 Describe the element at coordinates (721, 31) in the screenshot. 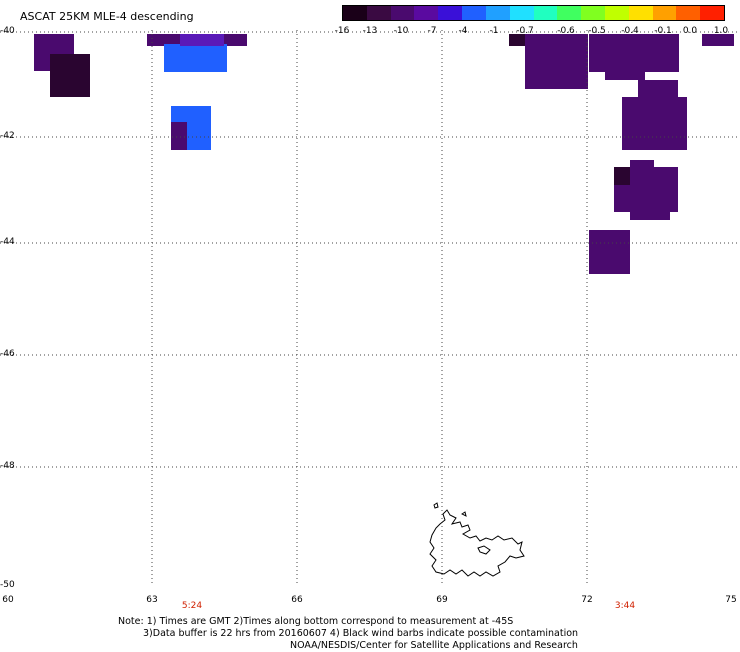

I see `color-scale-tick-label: 1.0` at that location.